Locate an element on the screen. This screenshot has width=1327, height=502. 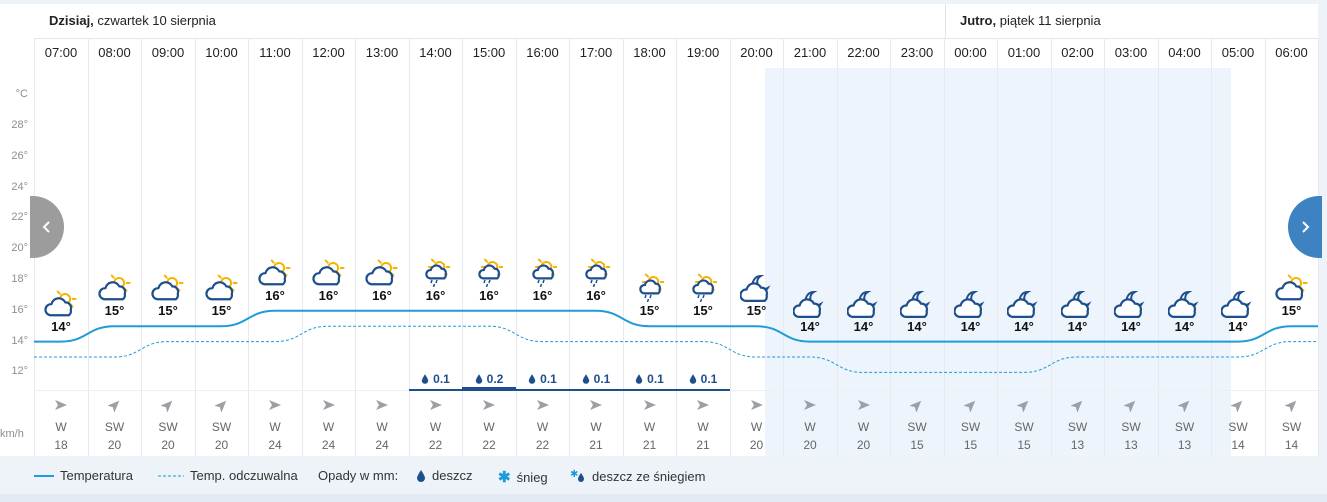
dashed-line-icon is located at coordinates (171, 475).